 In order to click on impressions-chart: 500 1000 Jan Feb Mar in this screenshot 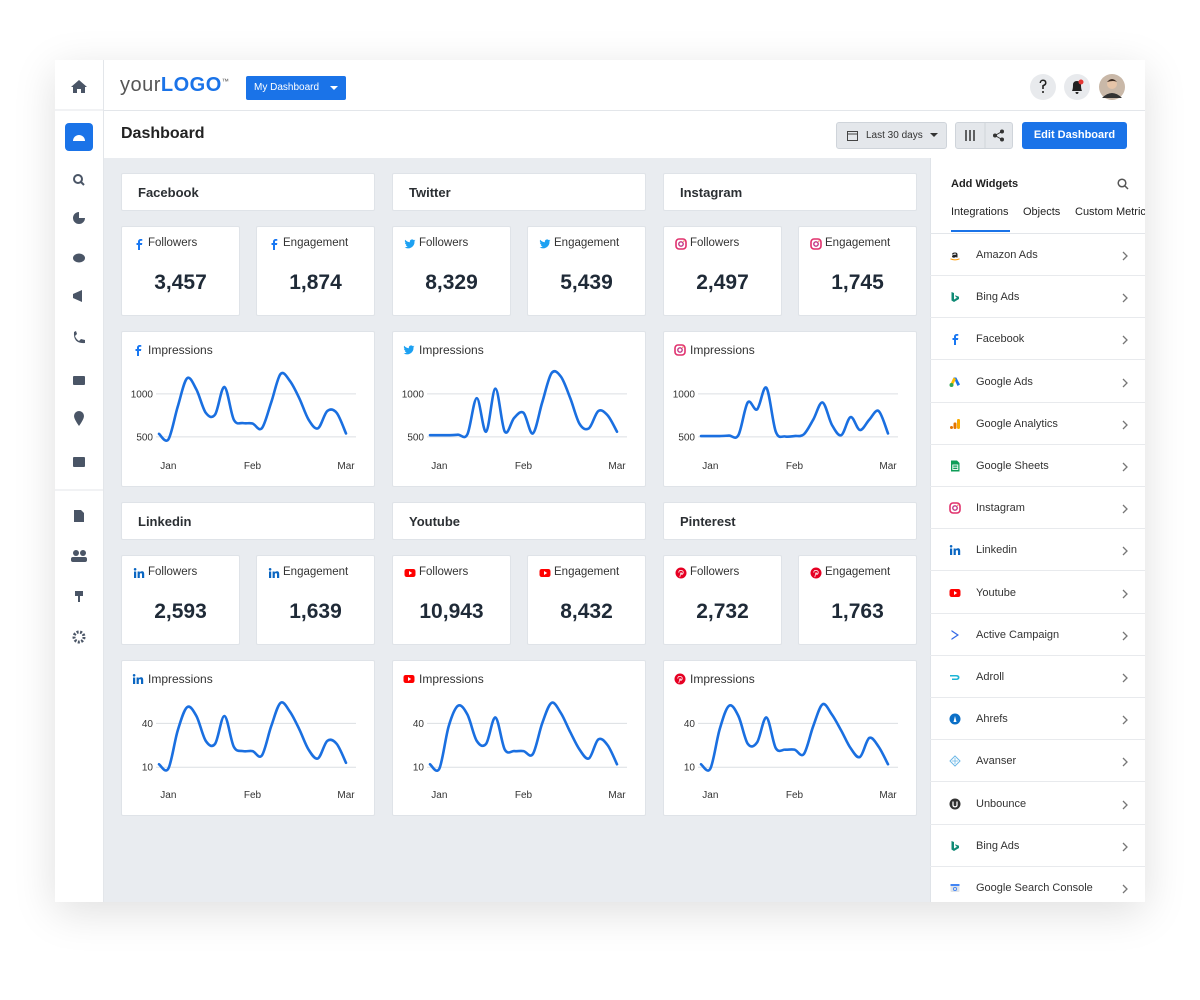, I will do `click(785, 429)`.